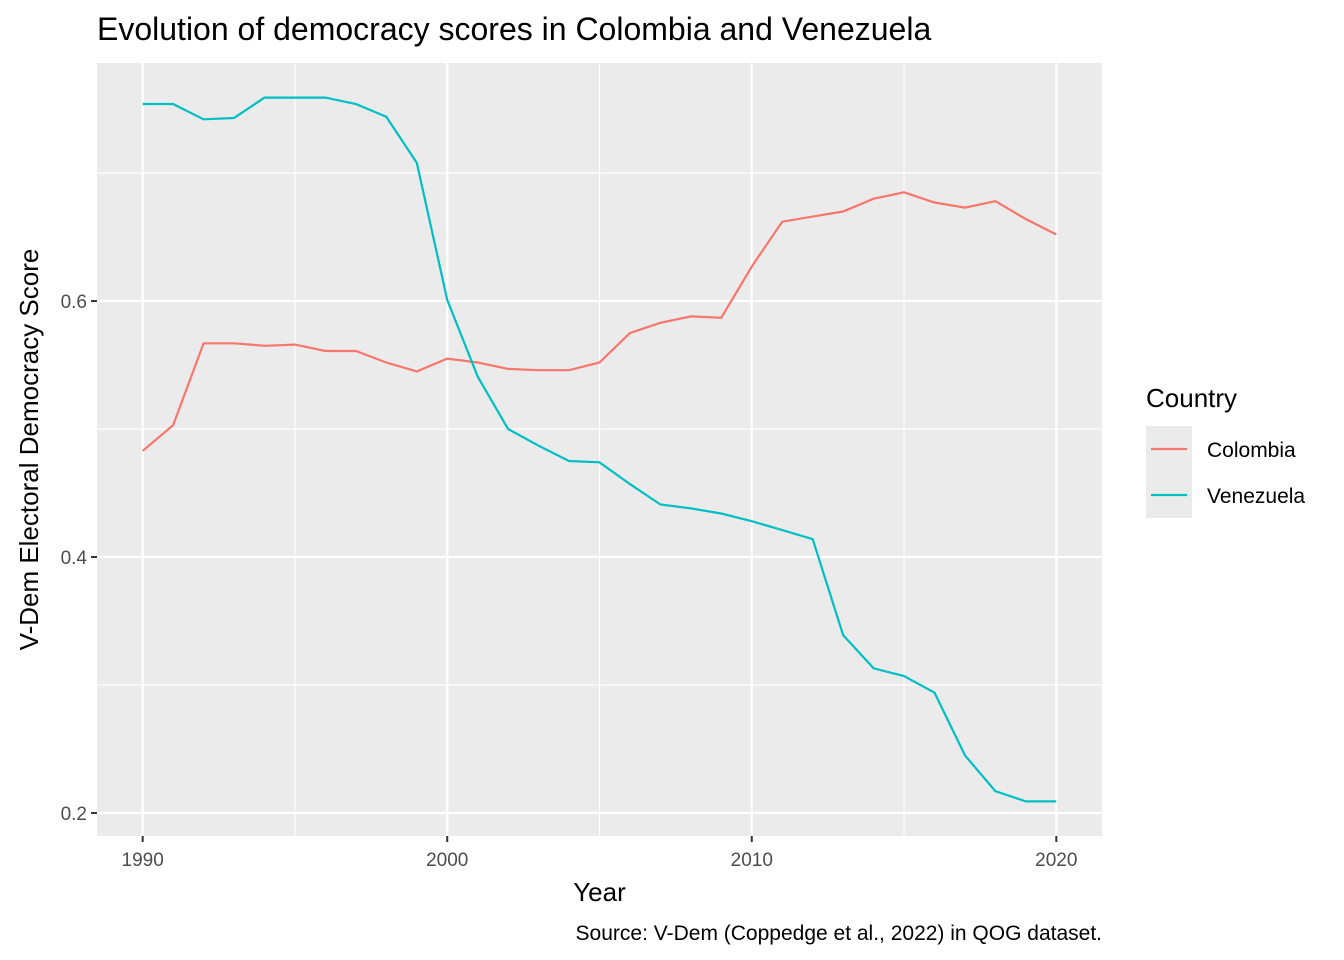  What do you see at coordinates (1251, 450) in the screenshot?
I see `legend-label-colombia: Colombia` at bounding box center [1251, 450].